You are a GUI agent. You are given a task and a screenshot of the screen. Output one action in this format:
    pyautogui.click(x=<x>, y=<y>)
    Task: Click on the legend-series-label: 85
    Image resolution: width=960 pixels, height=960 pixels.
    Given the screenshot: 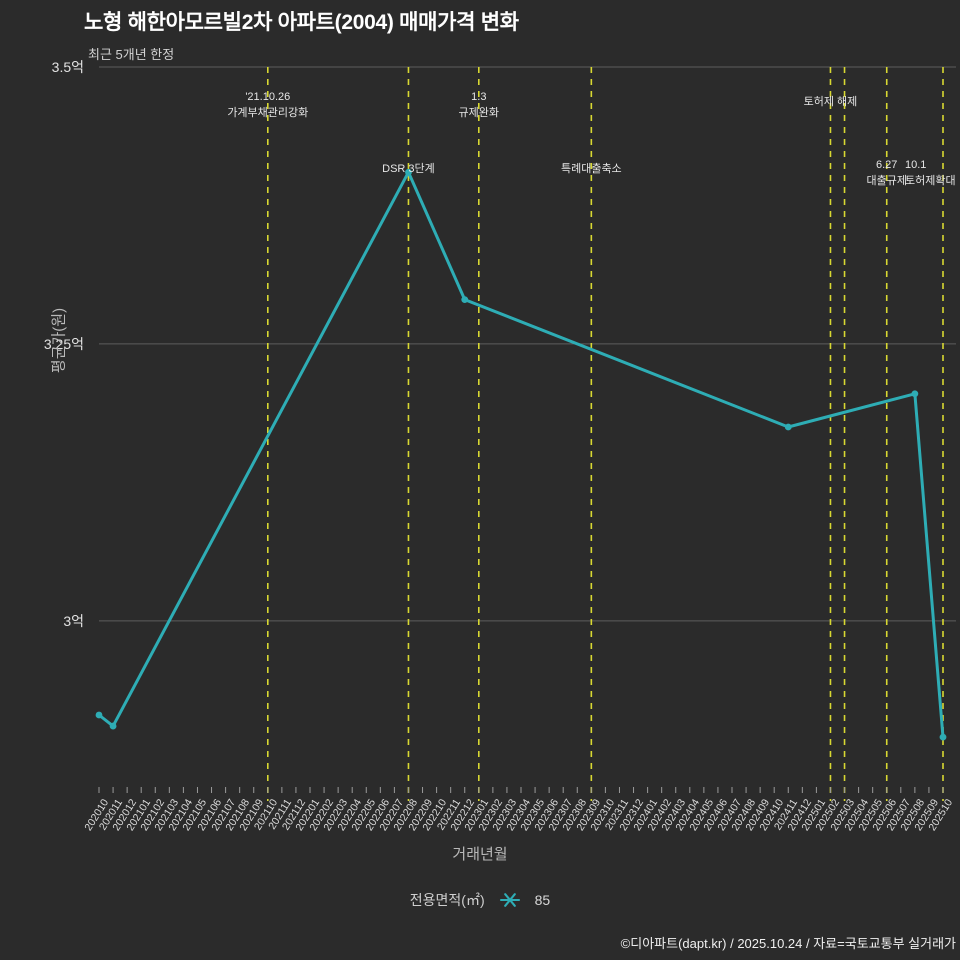 What is the action you would take?
    pyautogui.click(x=542, y=900)
    